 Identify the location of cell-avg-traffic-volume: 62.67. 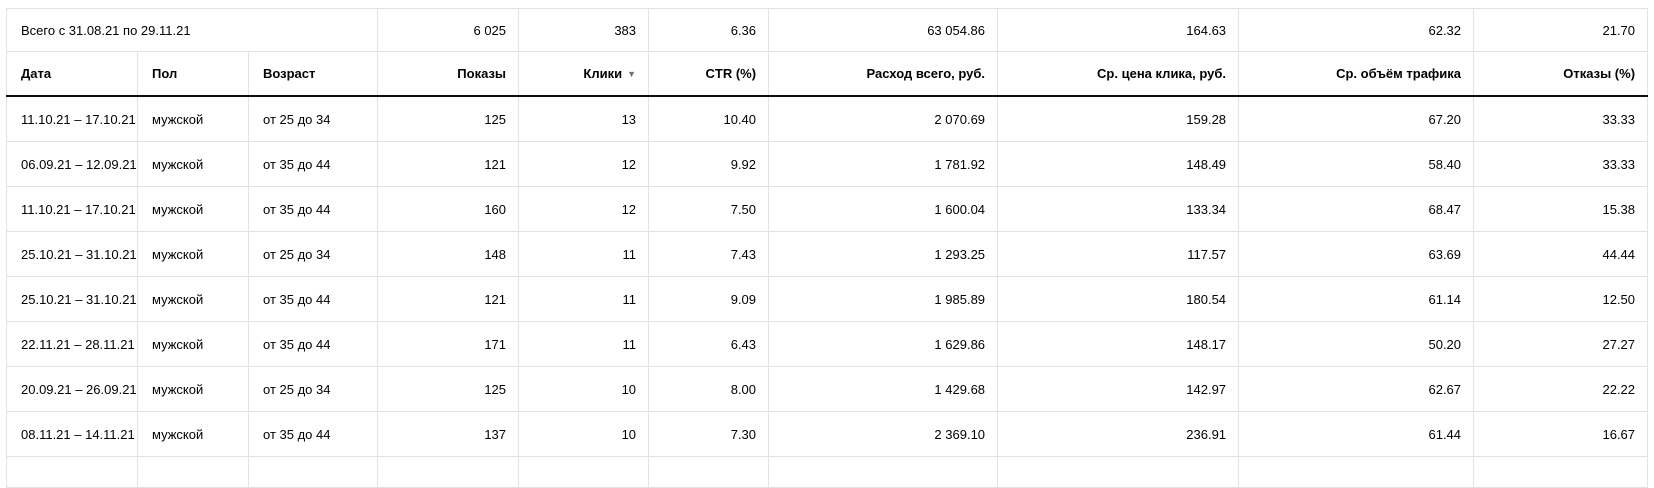
(1356, 389).